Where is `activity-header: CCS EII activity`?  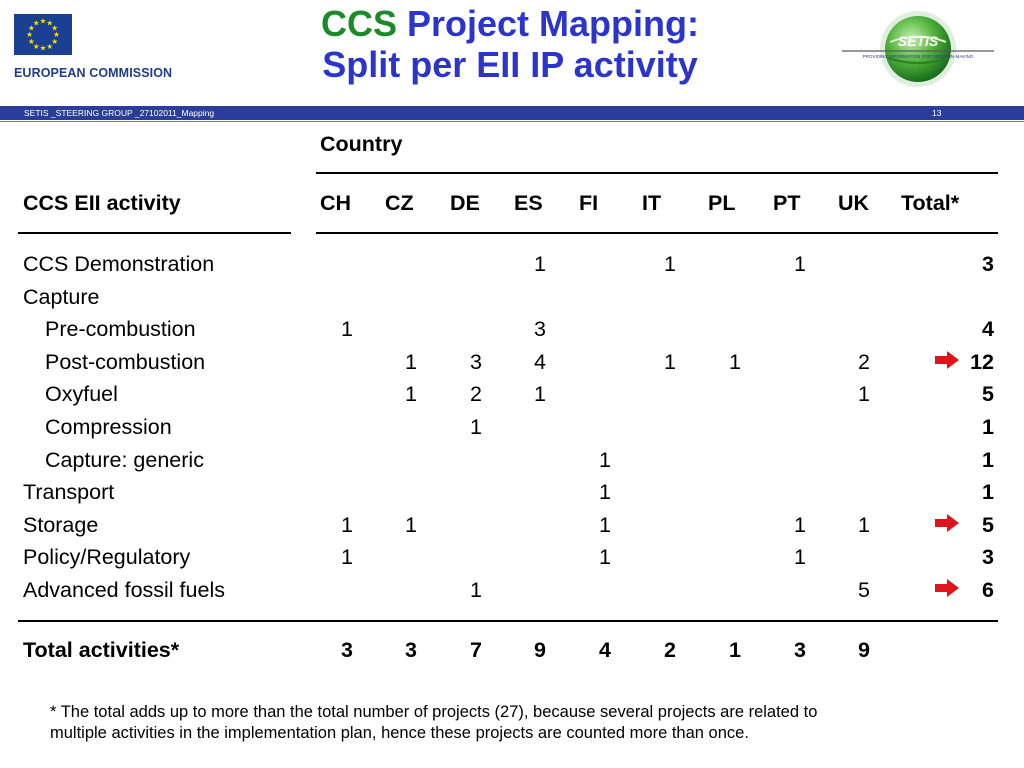 activity-header: CCS EII activity is located at coordinates (102, 203).